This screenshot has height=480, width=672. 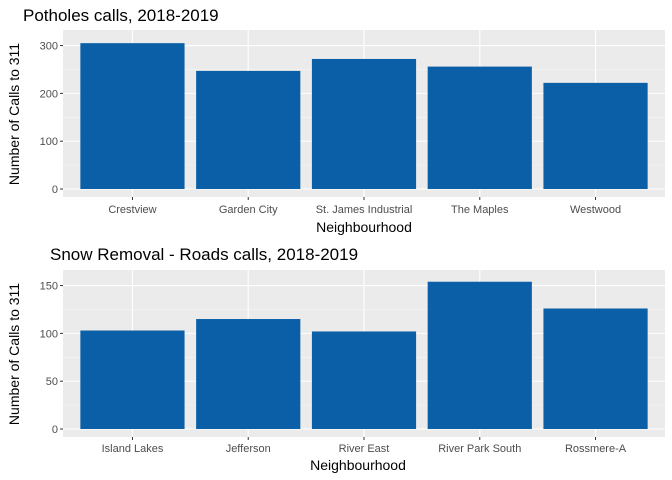 What do you see at coordinates (248, 374) in the screenshot?
I see `bar-jefferson` at bounding box center [248, 374].